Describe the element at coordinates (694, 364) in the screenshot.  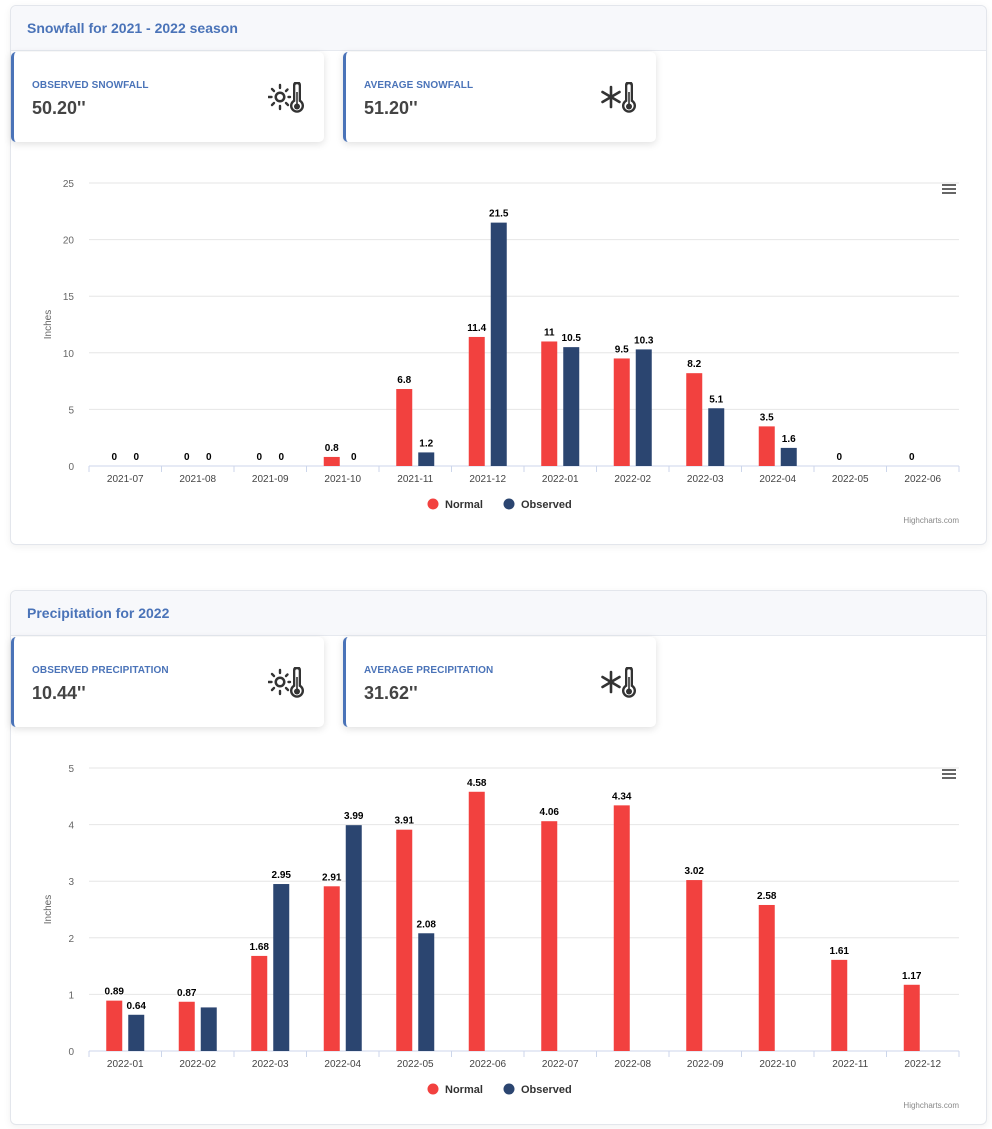
I see `data-label: 8.2` at that location.